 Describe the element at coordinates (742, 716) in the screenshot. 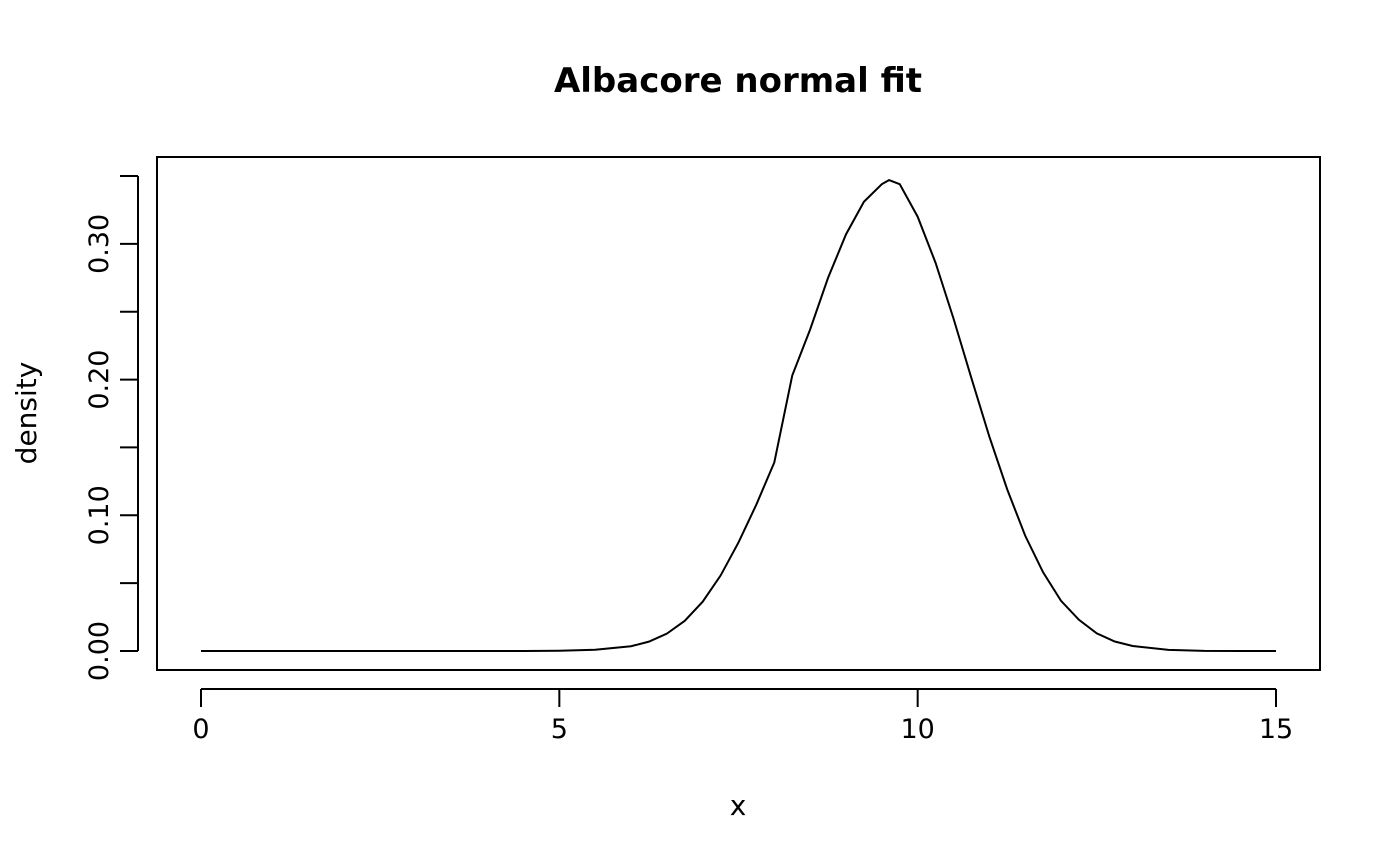

I see `x-axis: 0 5 10 15` at that location.